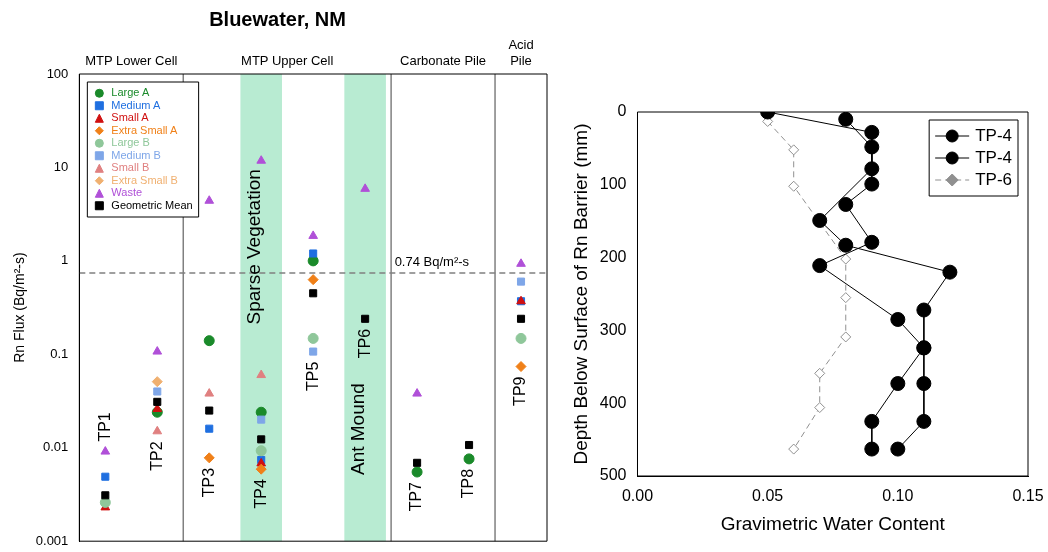 Image resolution: width=1048 pixels, height=552 pixels. Describe the element at coordinates (468, 483) in the screenshot. I see `x-tick-label: TP8` at that location.